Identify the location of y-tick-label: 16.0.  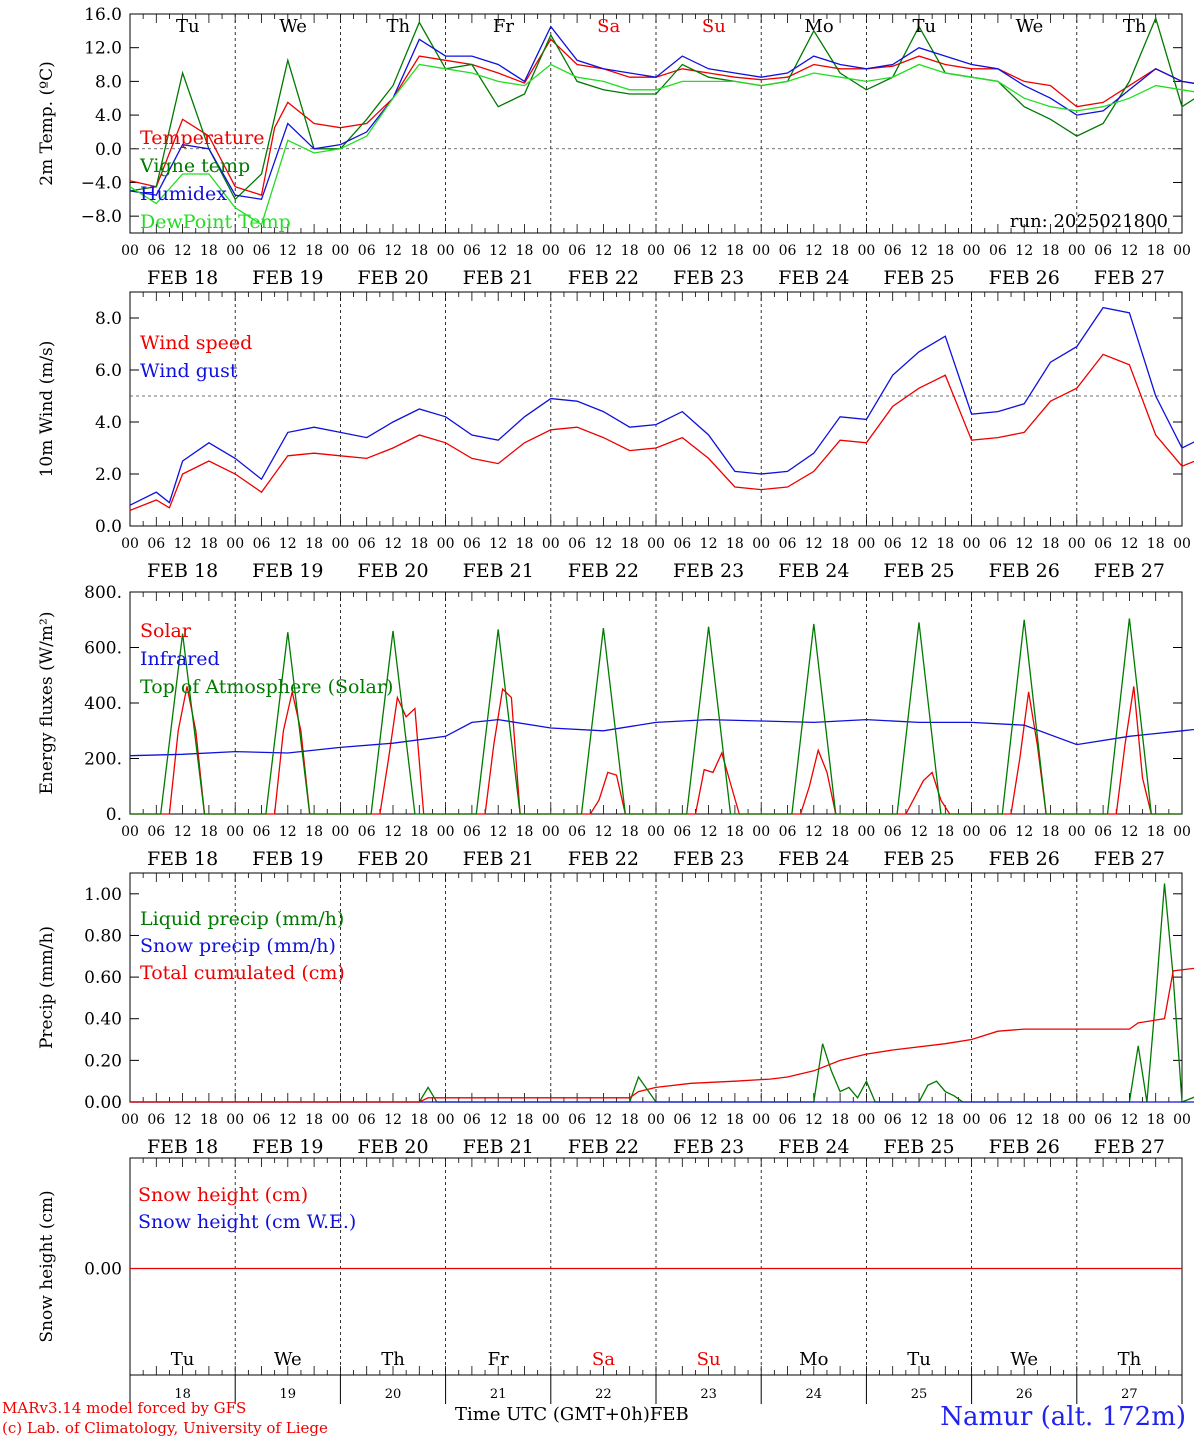
(103, 15).